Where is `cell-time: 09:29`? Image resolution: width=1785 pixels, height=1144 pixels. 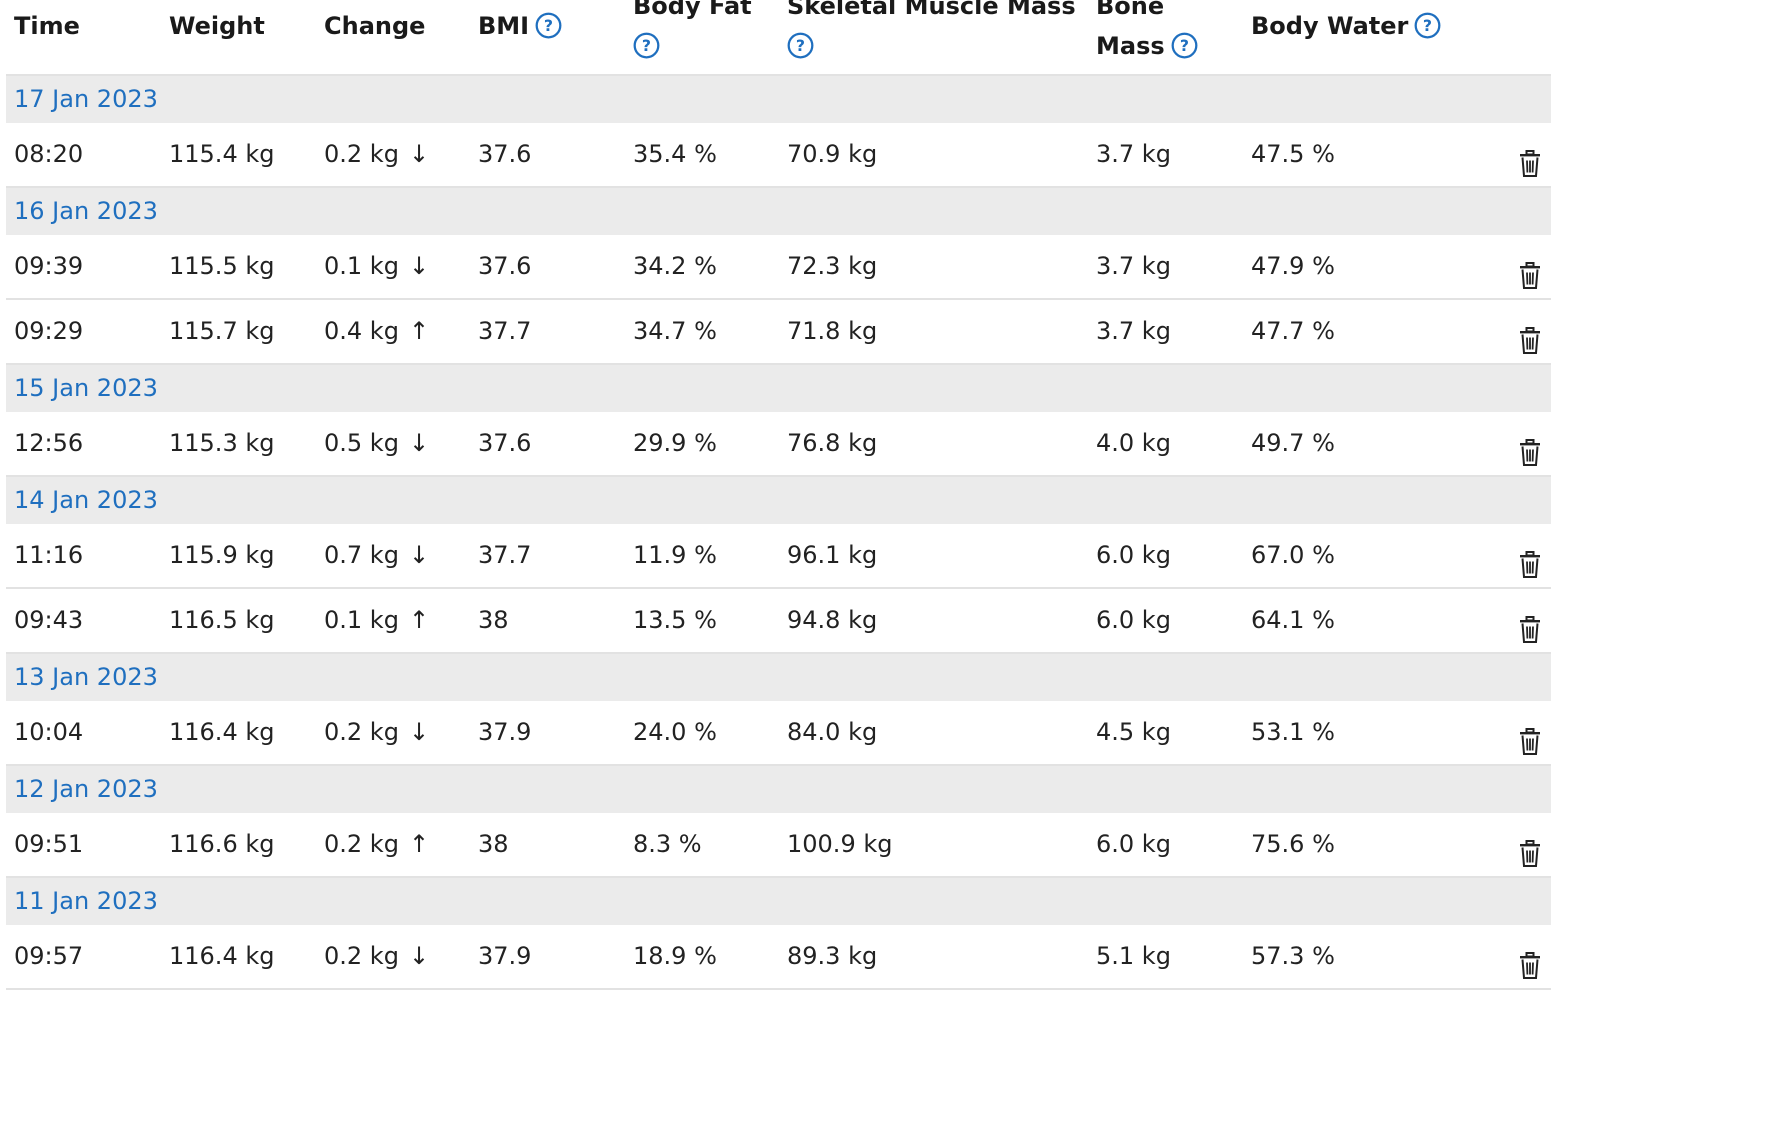
cell-time: 09:29 is located at coordinates (49, 331).